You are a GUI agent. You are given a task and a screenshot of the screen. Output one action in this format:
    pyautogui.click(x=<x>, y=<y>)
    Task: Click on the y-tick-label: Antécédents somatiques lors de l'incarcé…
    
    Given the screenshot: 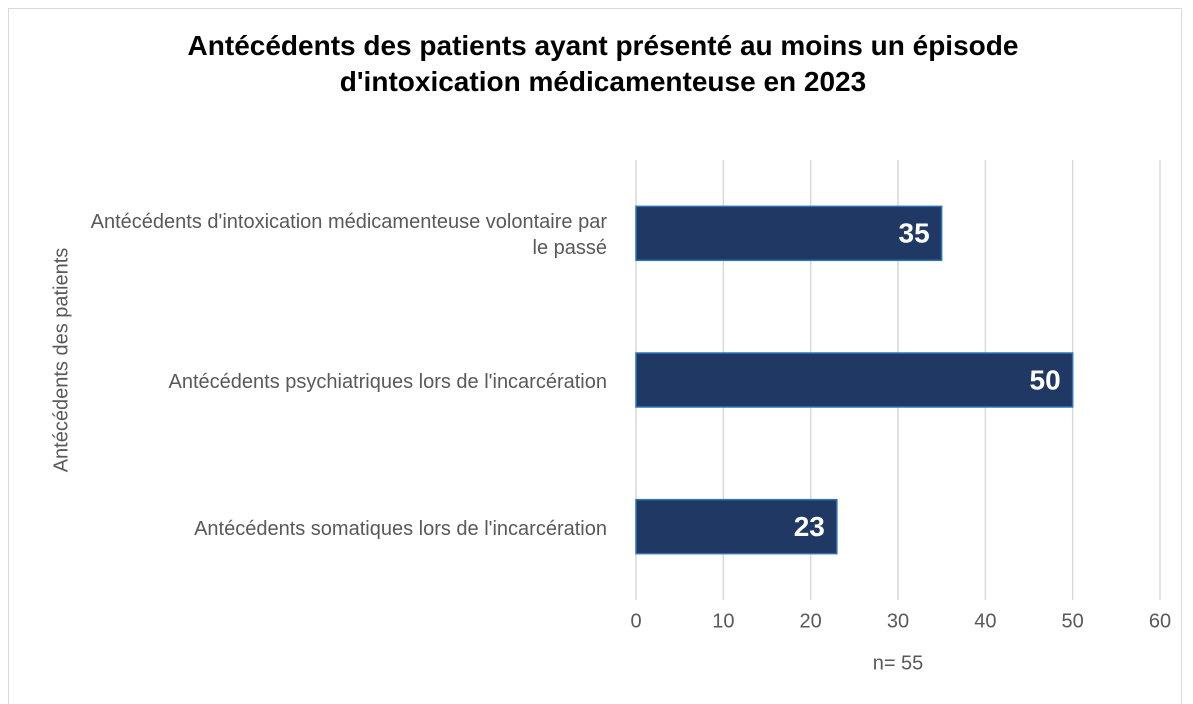 What is the action you would take?
    pyautogui.click(x=400, y=528)
    